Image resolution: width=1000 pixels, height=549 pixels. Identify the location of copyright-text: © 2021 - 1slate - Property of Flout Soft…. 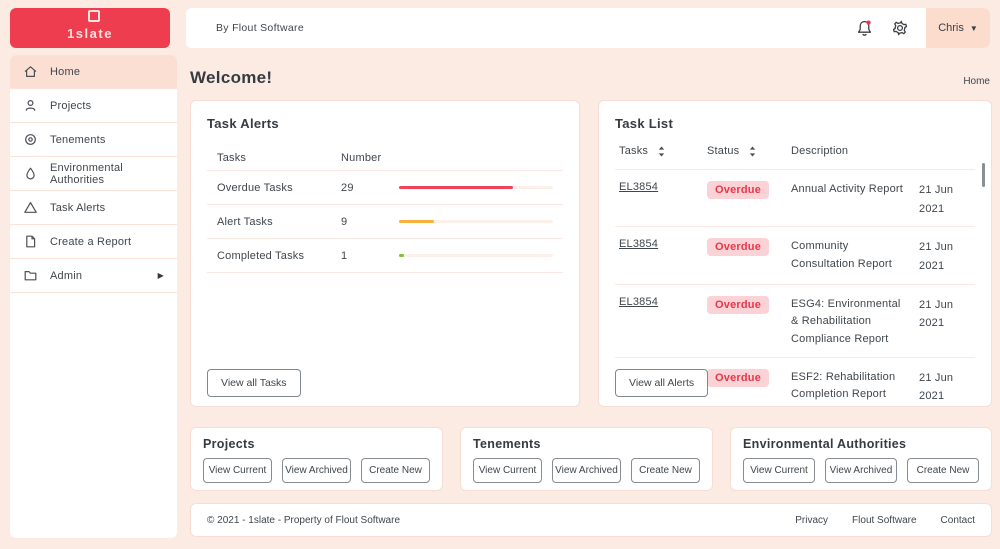
(304, 520).